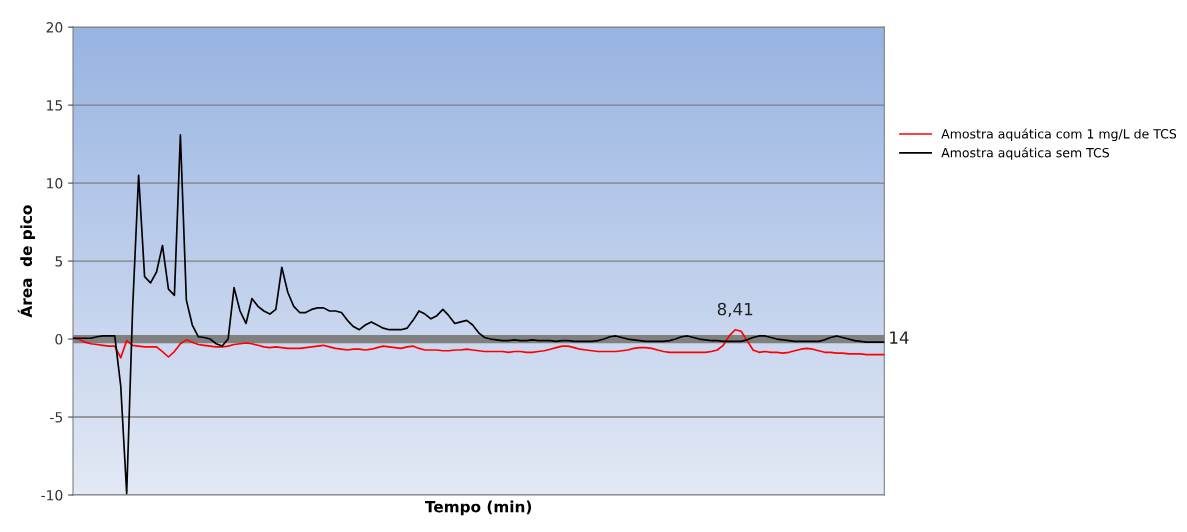 The width and height of the screenshot is (1187, 532). I want to click on line-series, so click(479, 343).